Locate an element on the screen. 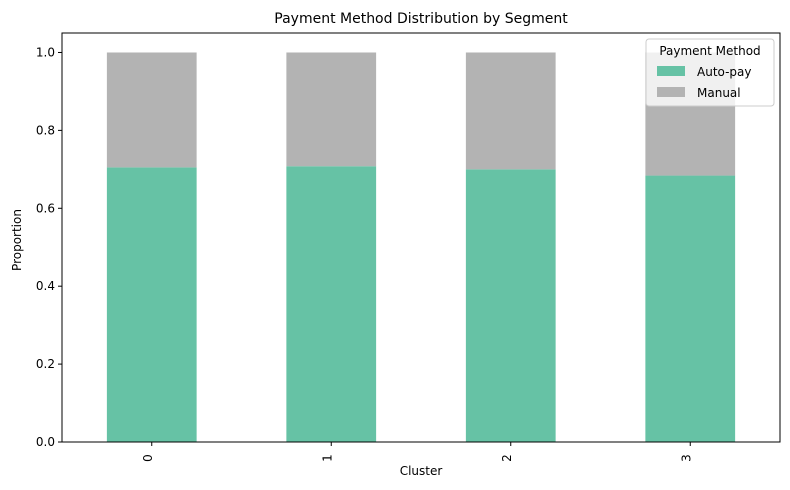 The width and height of the screenshot is (790, 490). legend: Payment Method Auto-pay Manual is located at coordinates (710, 72).